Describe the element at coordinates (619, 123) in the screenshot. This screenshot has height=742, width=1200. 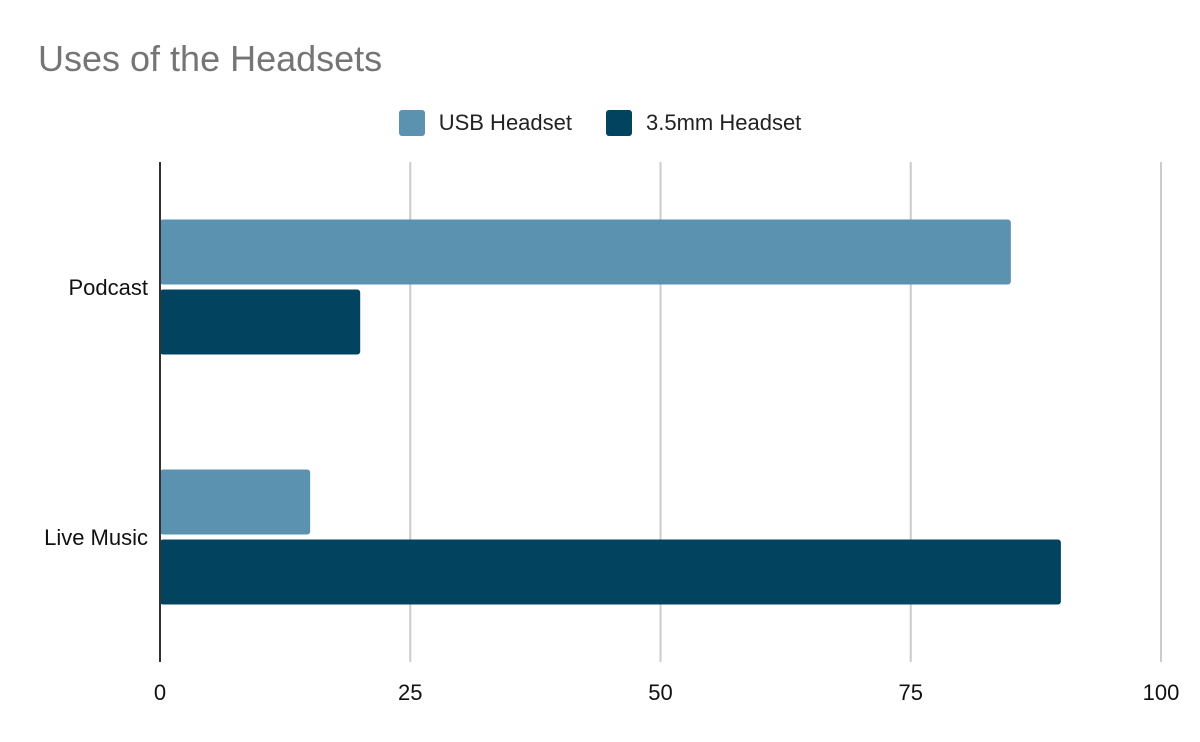
I see `legend-swatch-3-5mm-headset` at that location.